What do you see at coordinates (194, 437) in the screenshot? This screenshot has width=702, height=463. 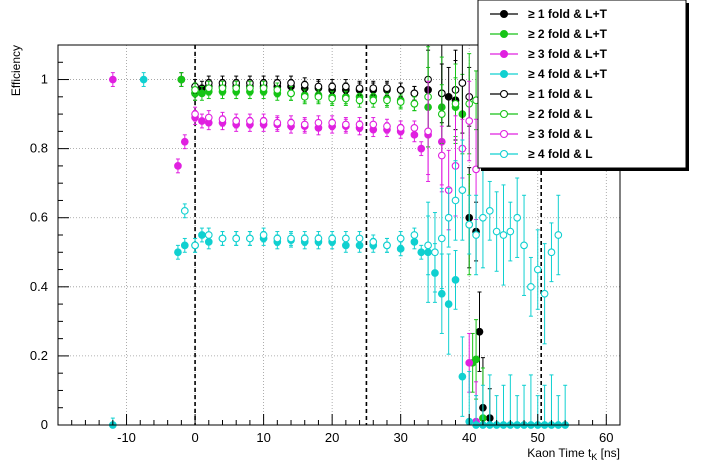 I see `x-tick-label: 0` at bounding box center [194, 437].